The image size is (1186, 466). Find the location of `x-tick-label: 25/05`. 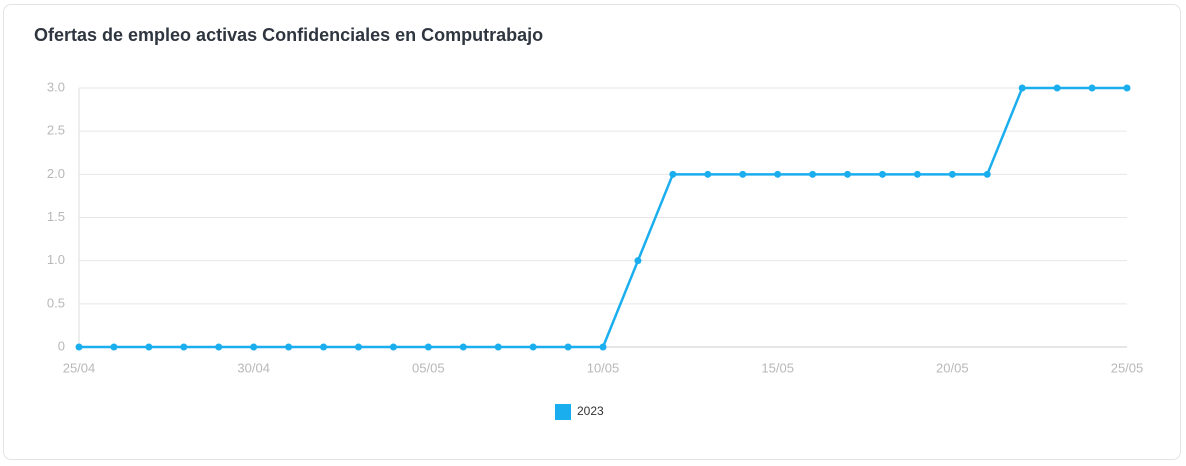

x-tick-label: 25/05 is located at coordinates (1127, 367).